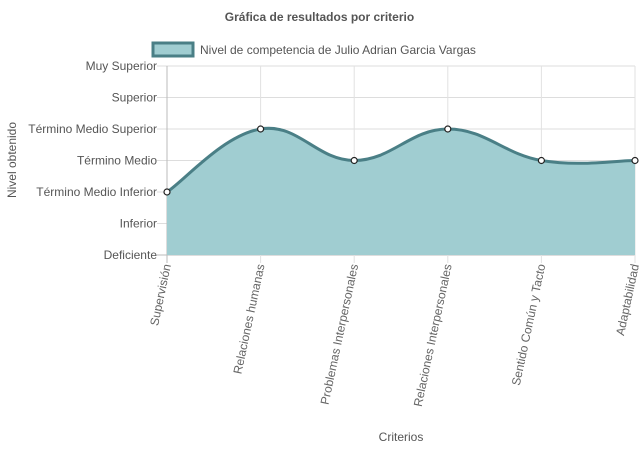 The height and width of the screenshot is (449, 639). I want to click on x-tick-label: Problemas Interpersonales, so click(340, 334).